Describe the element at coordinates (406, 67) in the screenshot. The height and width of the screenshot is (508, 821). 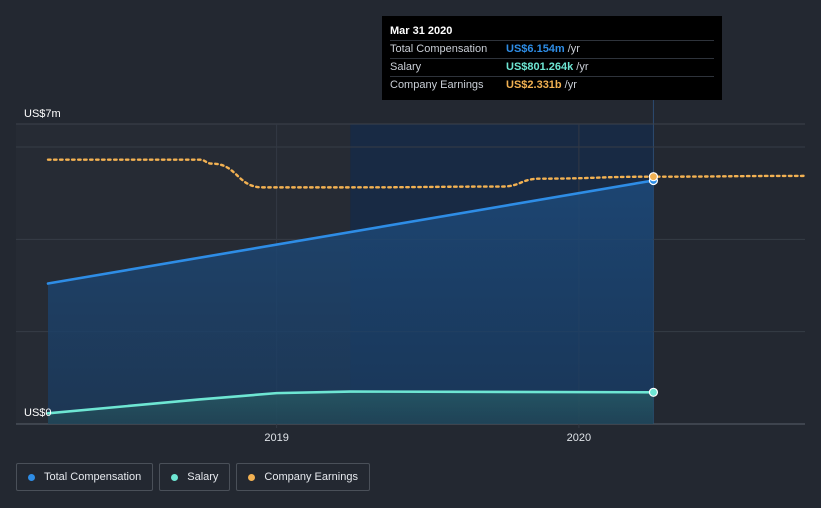
I see `tooltip-label: Salary` at that location.